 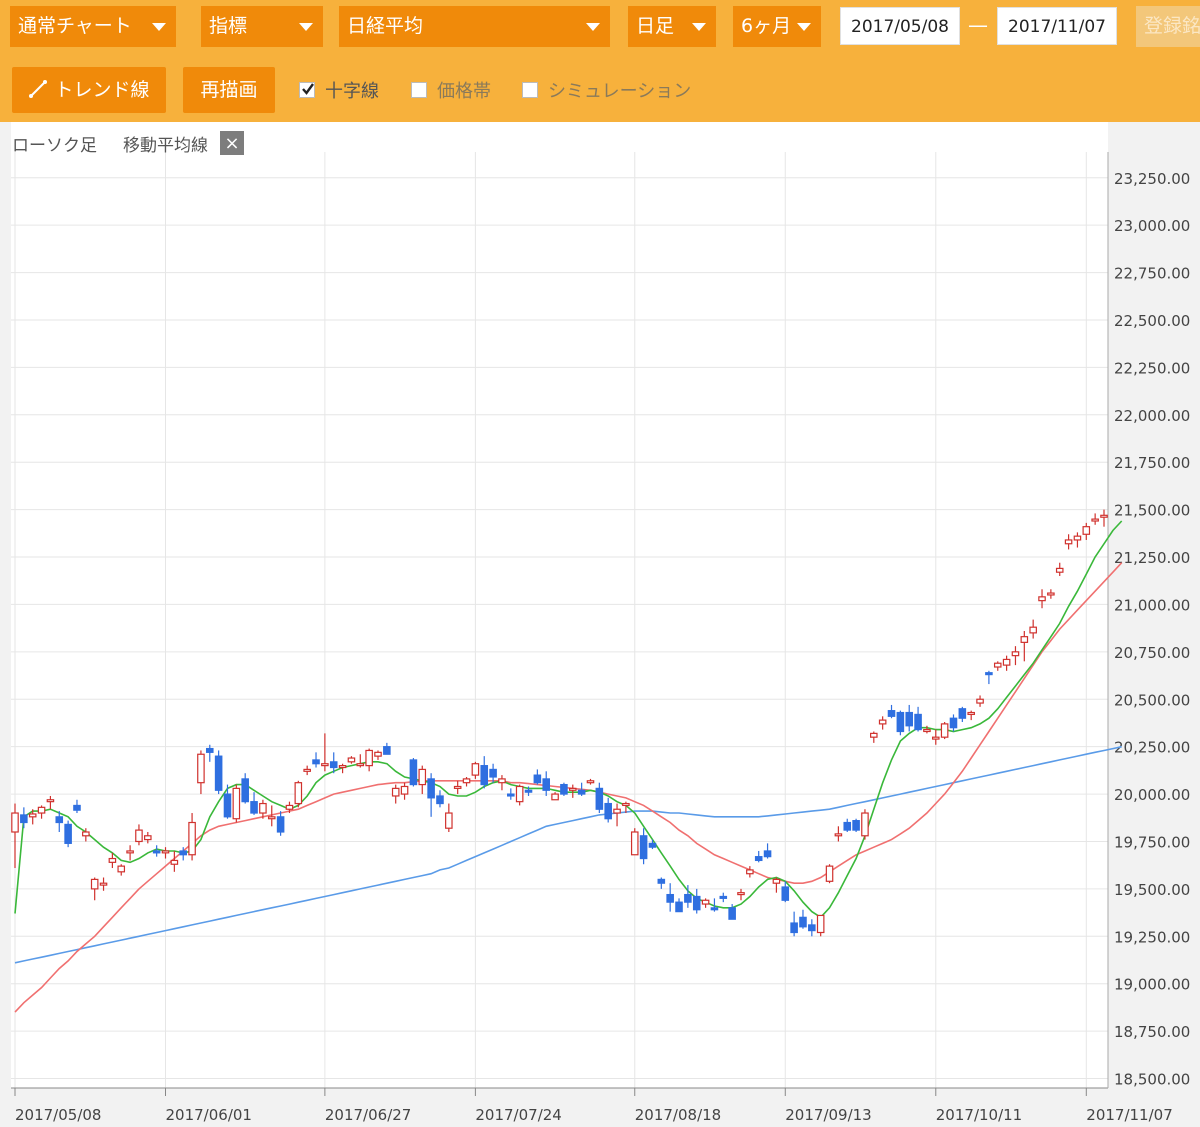 What do you see at coordinates (655, 26) in the screenshot?
I see `interval-label: 日足` at bounding box center [655, 26].